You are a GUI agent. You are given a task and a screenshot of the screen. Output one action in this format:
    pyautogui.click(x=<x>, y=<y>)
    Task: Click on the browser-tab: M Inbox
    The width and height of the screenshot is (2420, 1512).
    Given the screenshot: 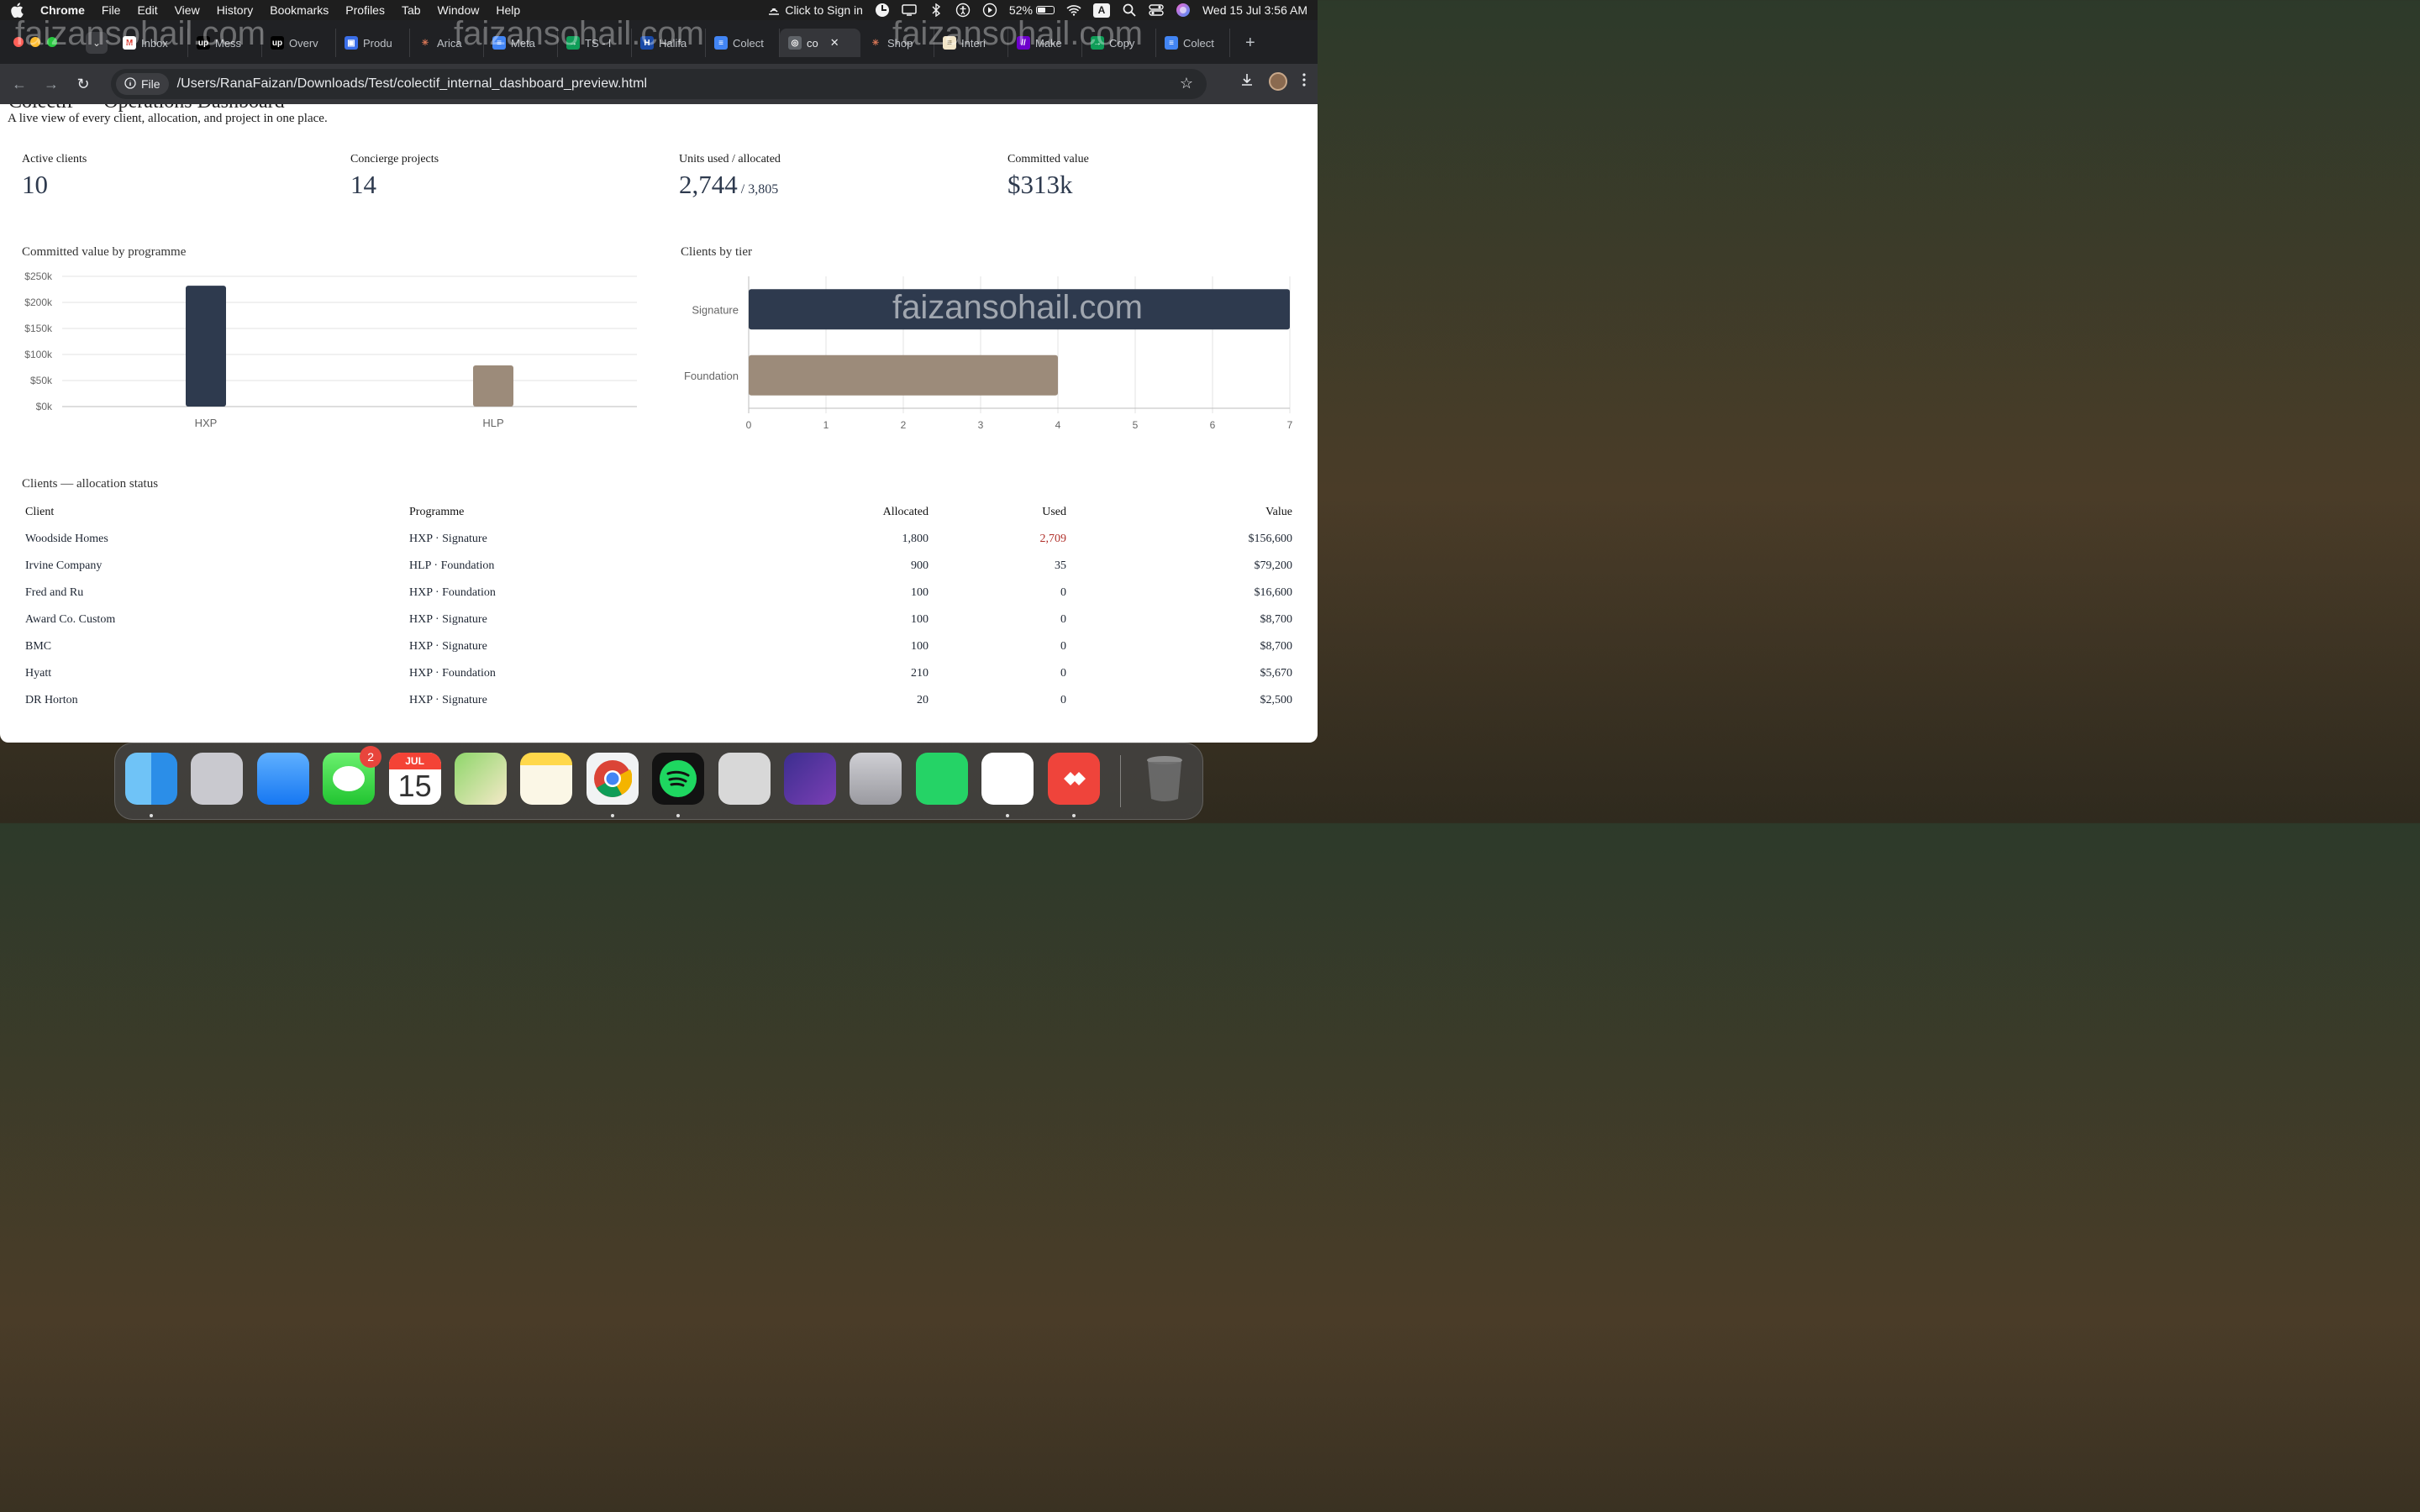 What is the action you would take?
    pyautogui.click(x=151, y=43)
    